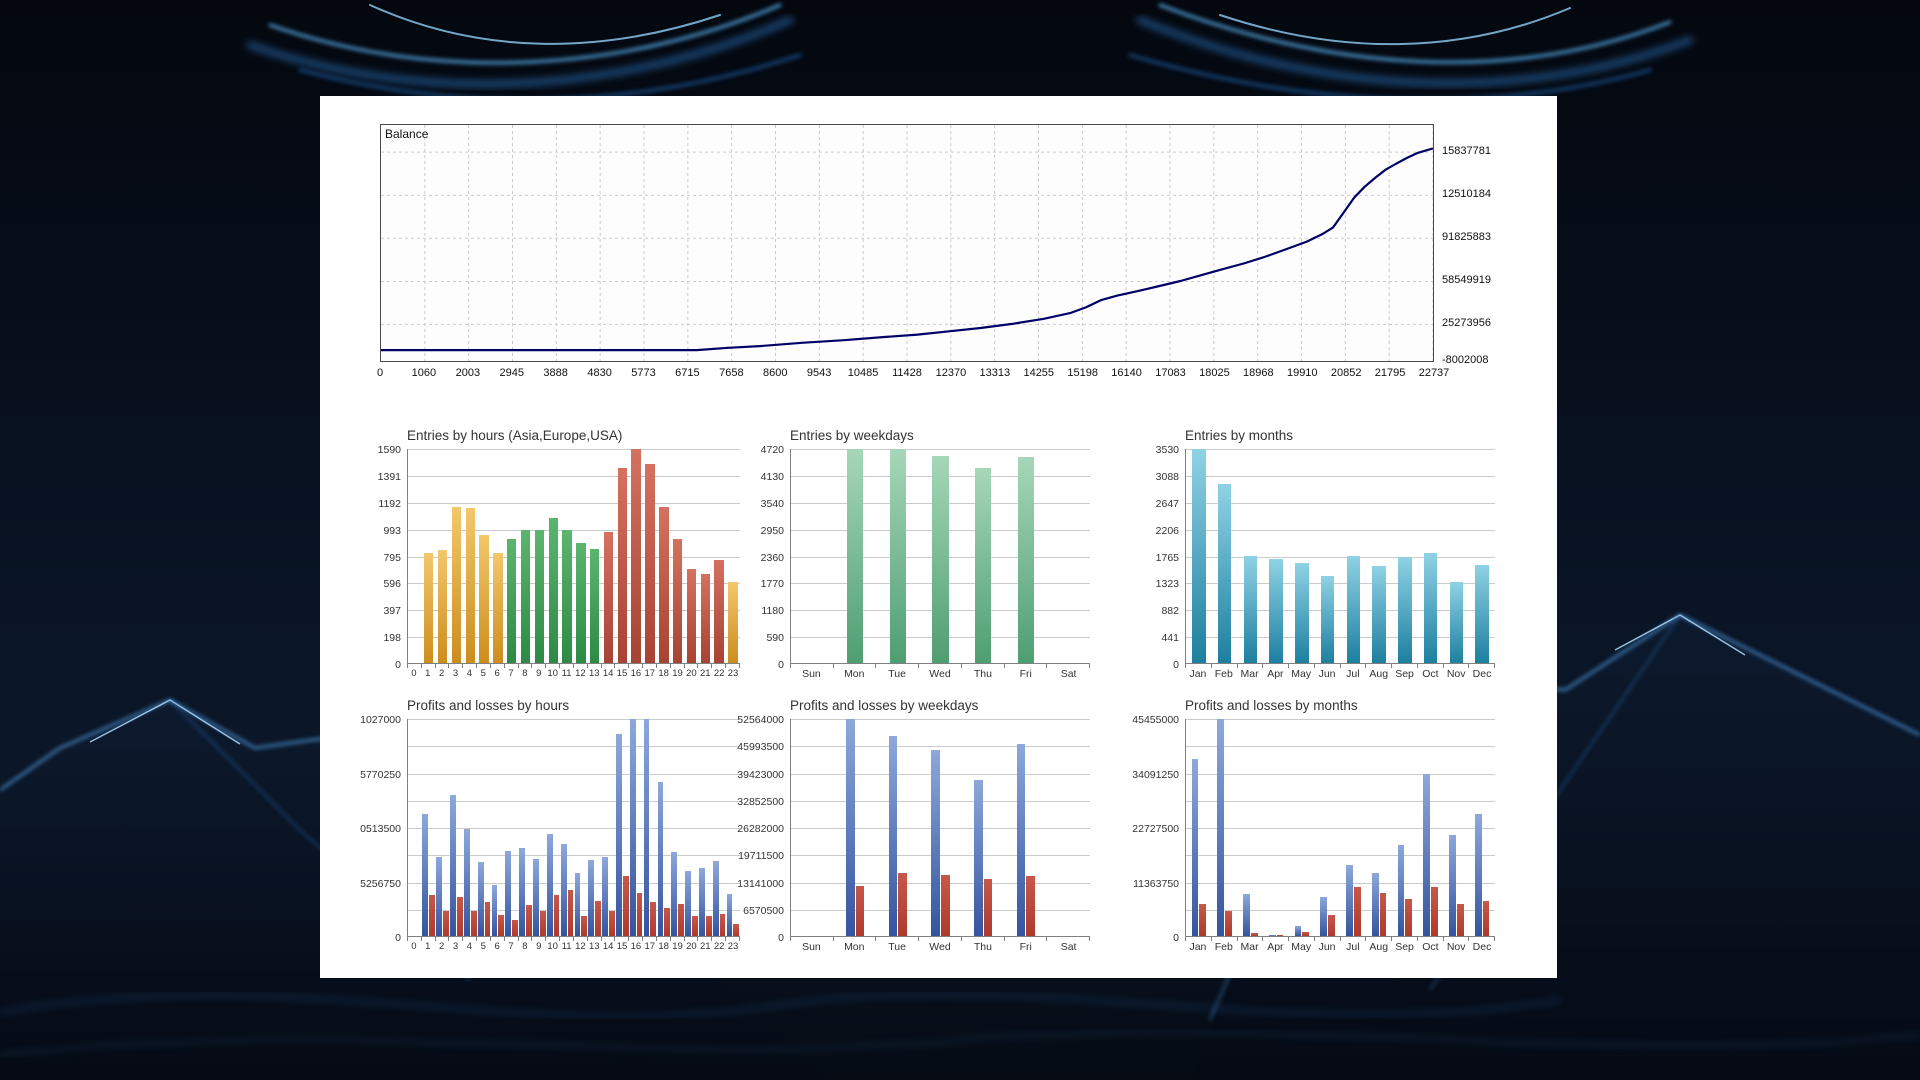 This screenshot has width=1920, height=1080. Describe the element at coordinates (677, 946) in the screenshot. I see `x-tick-label: 19` at that location.